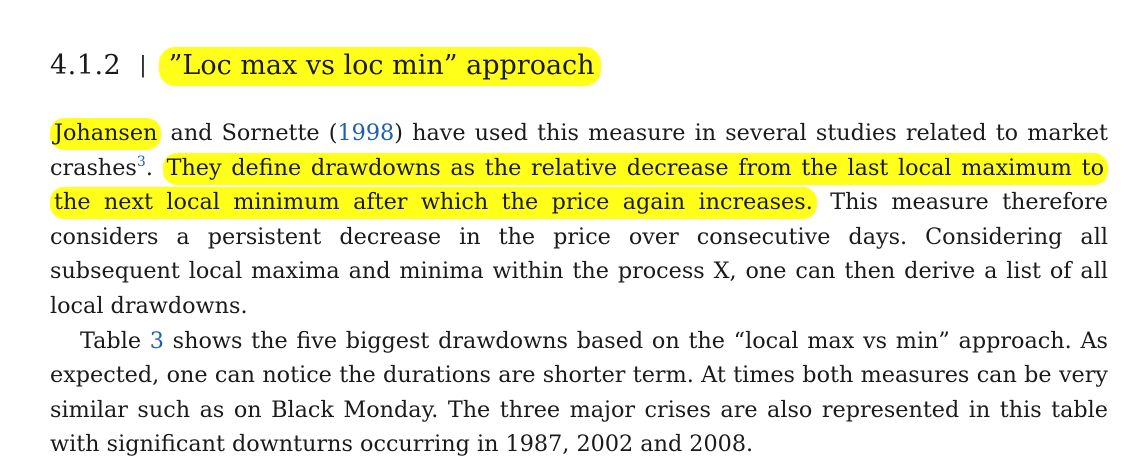  What do you see at coordinates (156, 340) in the screenshot?
I see `table-ref-link: 3` at bounding box center [156, 340].